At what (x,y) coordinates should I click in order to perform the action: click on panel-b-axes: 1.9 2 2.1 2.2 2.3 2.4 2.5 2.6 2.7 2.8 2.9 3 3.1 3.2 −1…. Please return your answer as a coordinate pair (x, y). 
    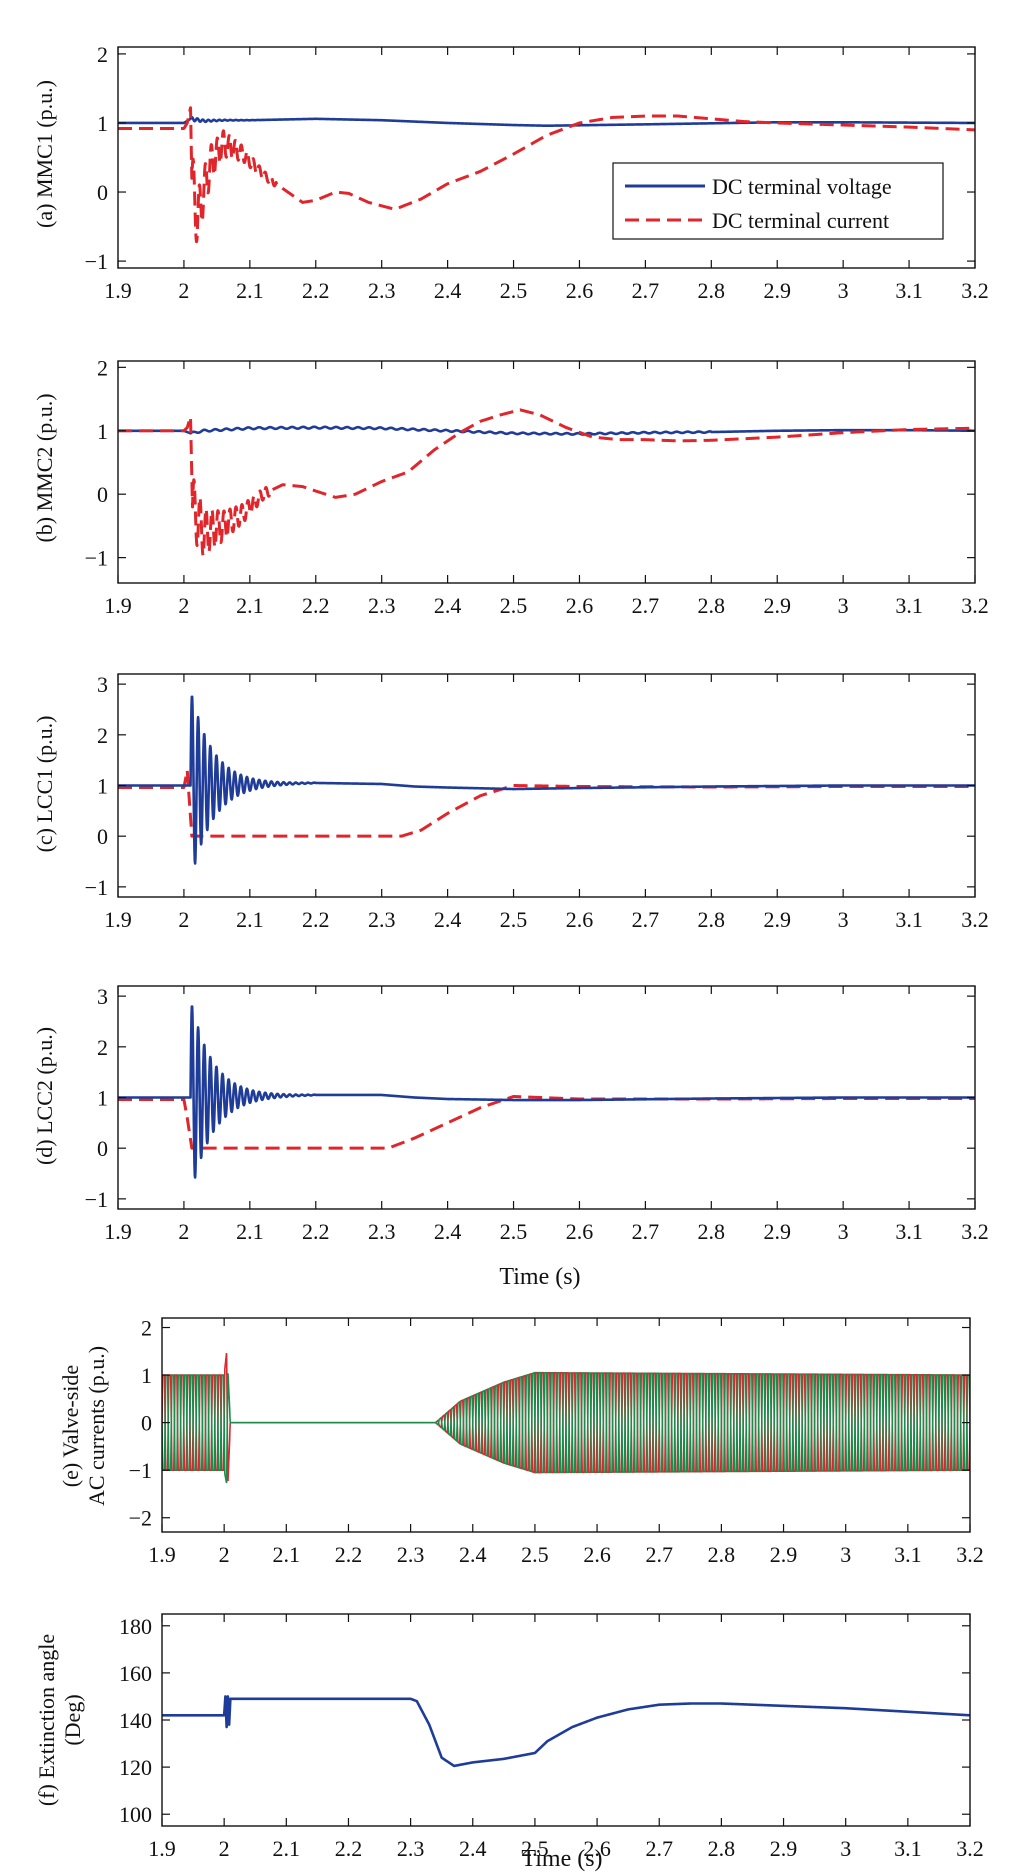
    Looking at the image, I should click on (537, 486).